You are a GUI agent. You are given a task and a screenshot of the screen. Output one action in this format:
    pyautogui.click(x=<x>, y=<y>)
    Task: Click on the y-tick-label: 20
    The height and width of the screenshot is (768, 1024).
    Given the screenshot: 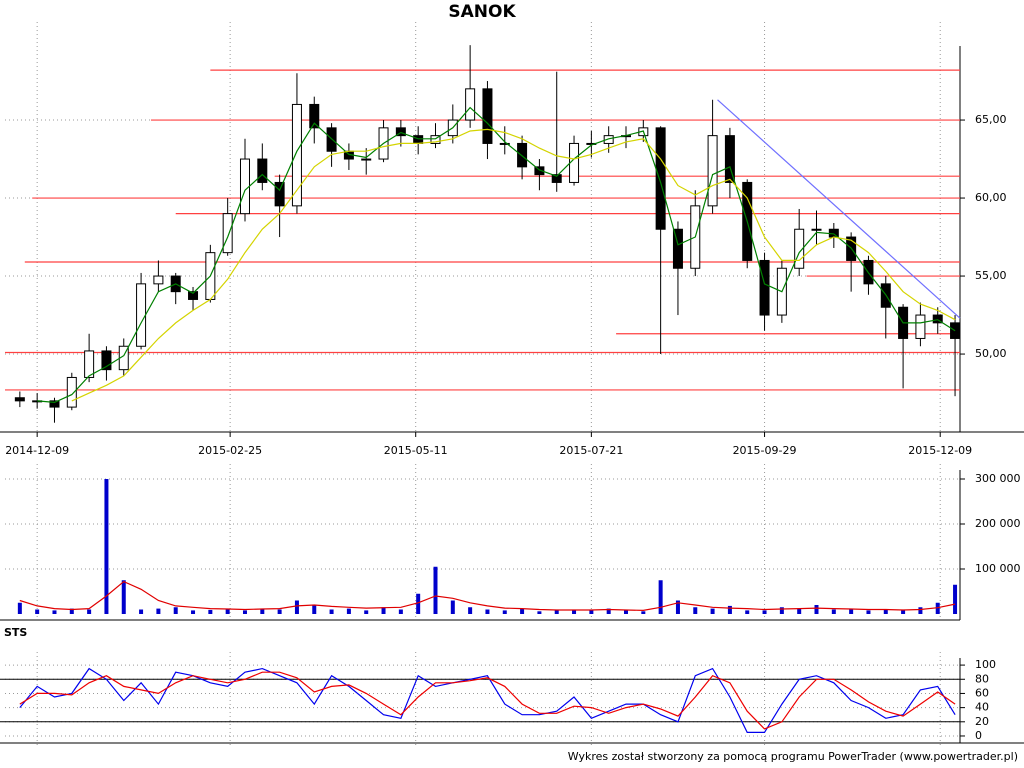 What is the action you would take?
    pyautogui.click(x=982, y=721)
    